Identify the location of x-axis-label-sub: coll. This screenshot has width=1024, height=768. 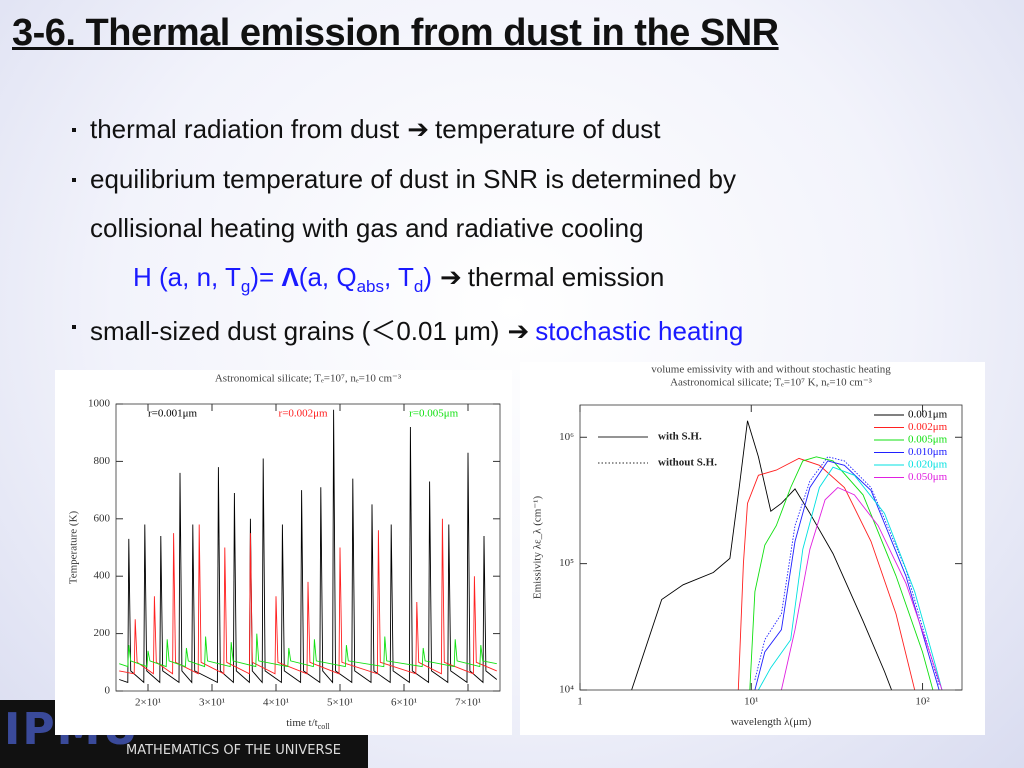
(324, 726).